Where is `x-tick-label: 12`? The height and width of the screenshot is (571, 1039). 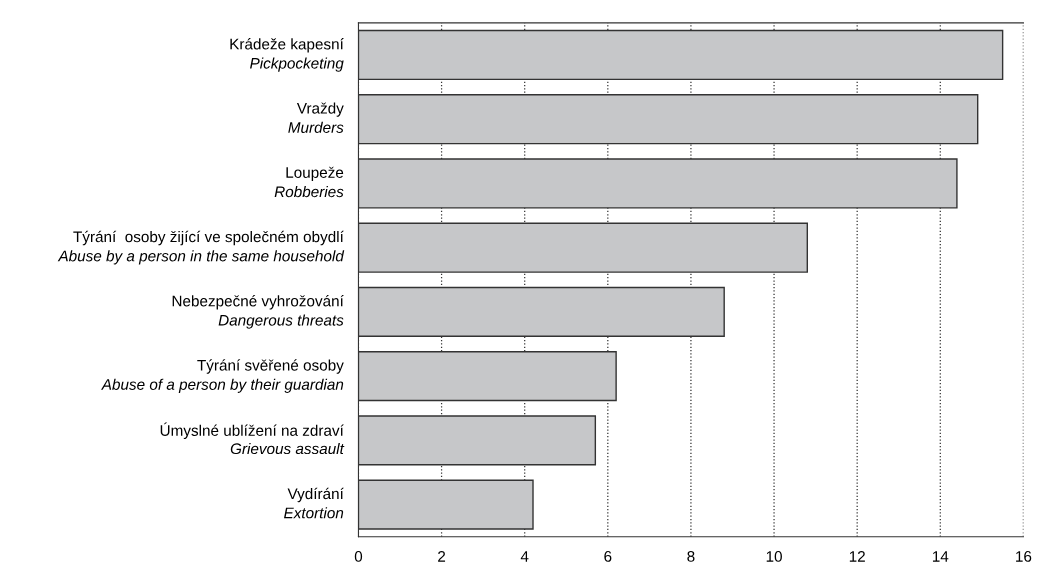
x-tick-label: 12 is located at coordinates (857, 556).